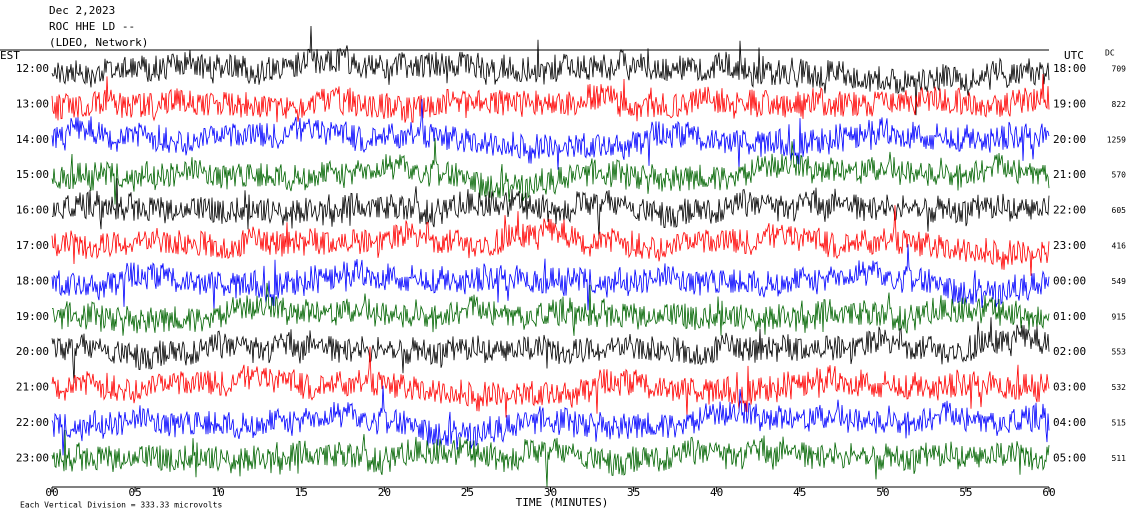  I want to click on dc-label: 416, so click(1119, 246).